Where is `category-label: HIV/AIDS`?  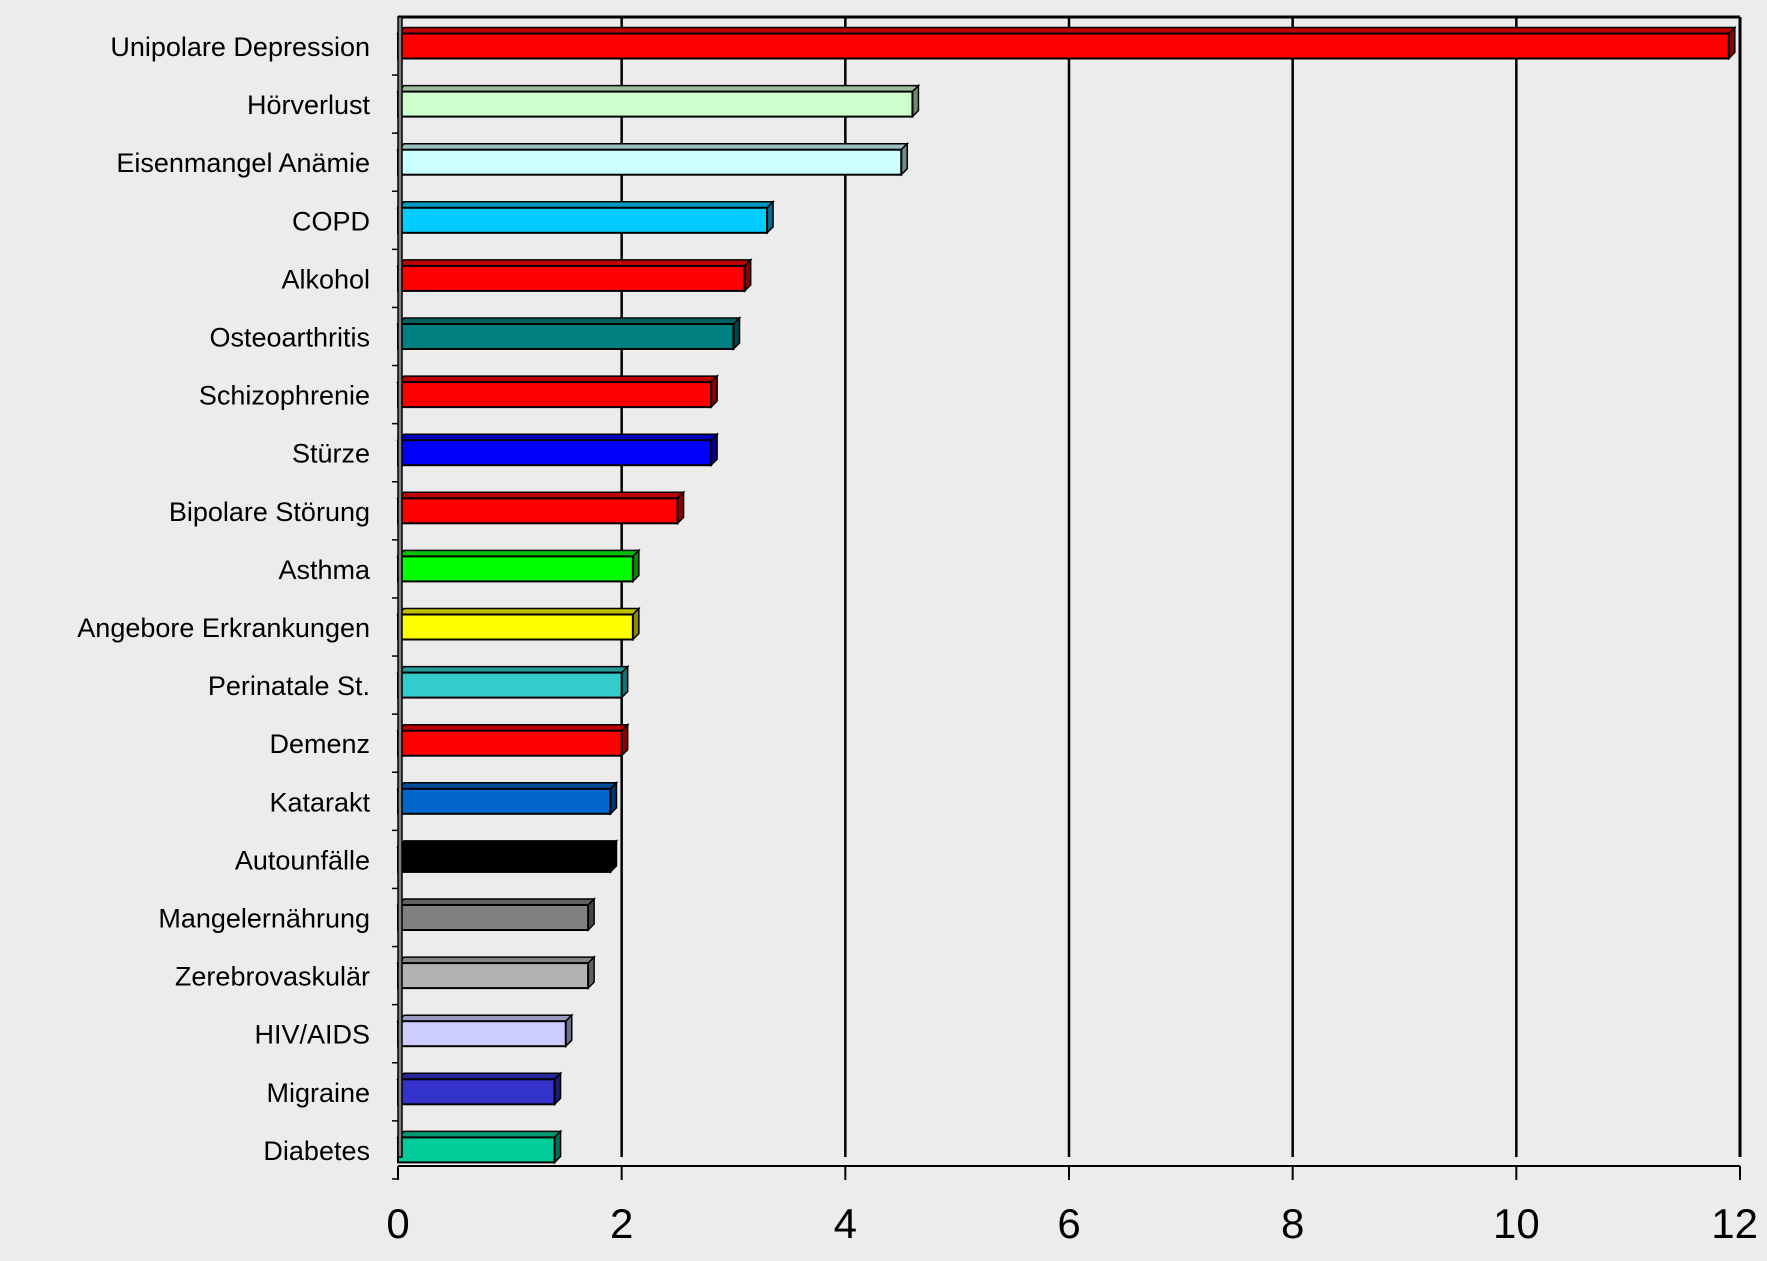 category-label: HIV/AIDS is located at coordinates (312, 1035).